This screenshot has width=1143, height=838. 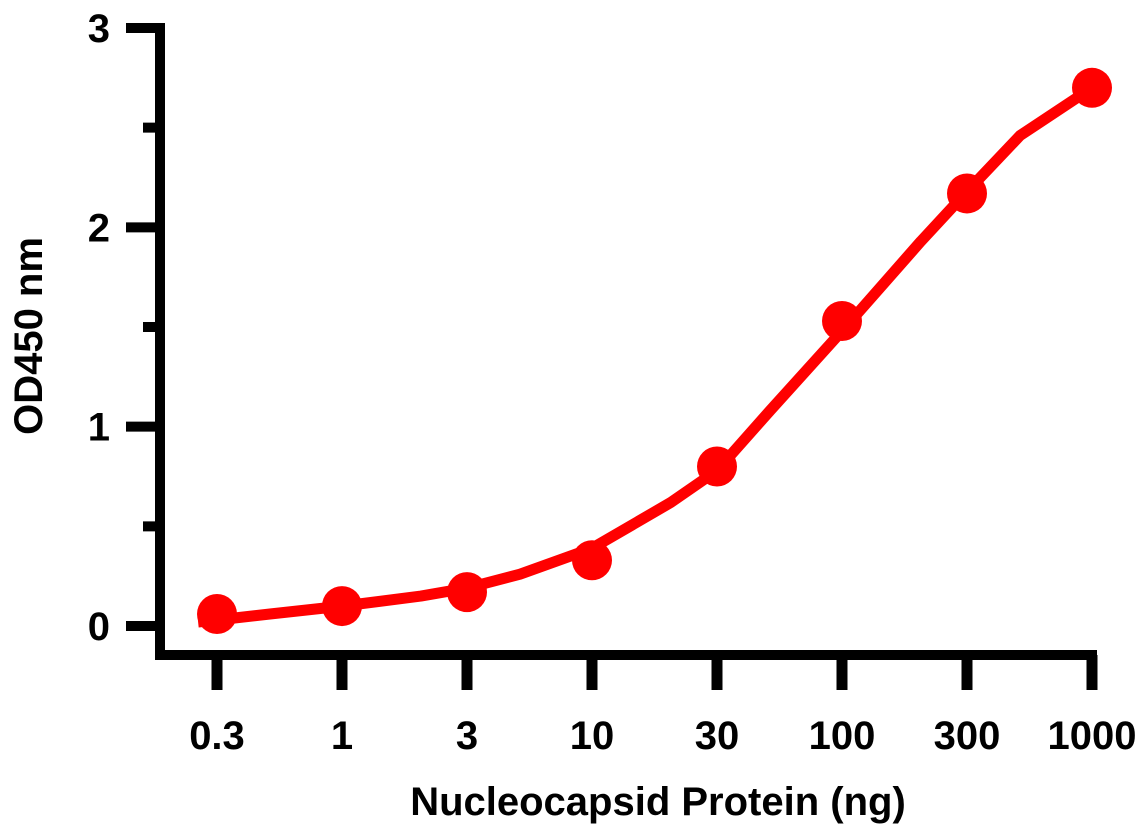 I want to click on y-tick-label: 0, so click(x=99, y=627).